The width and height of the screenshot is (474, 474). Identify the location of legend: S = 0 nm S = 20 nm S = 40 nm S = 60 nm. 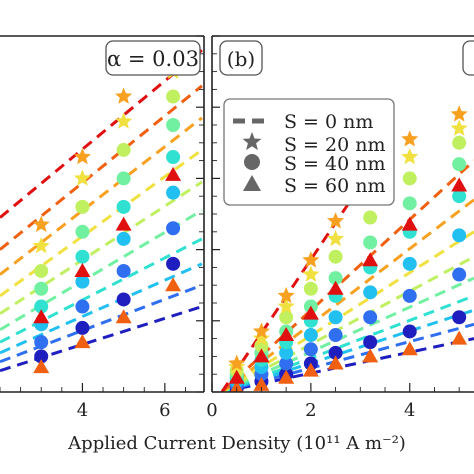
(309, 152).